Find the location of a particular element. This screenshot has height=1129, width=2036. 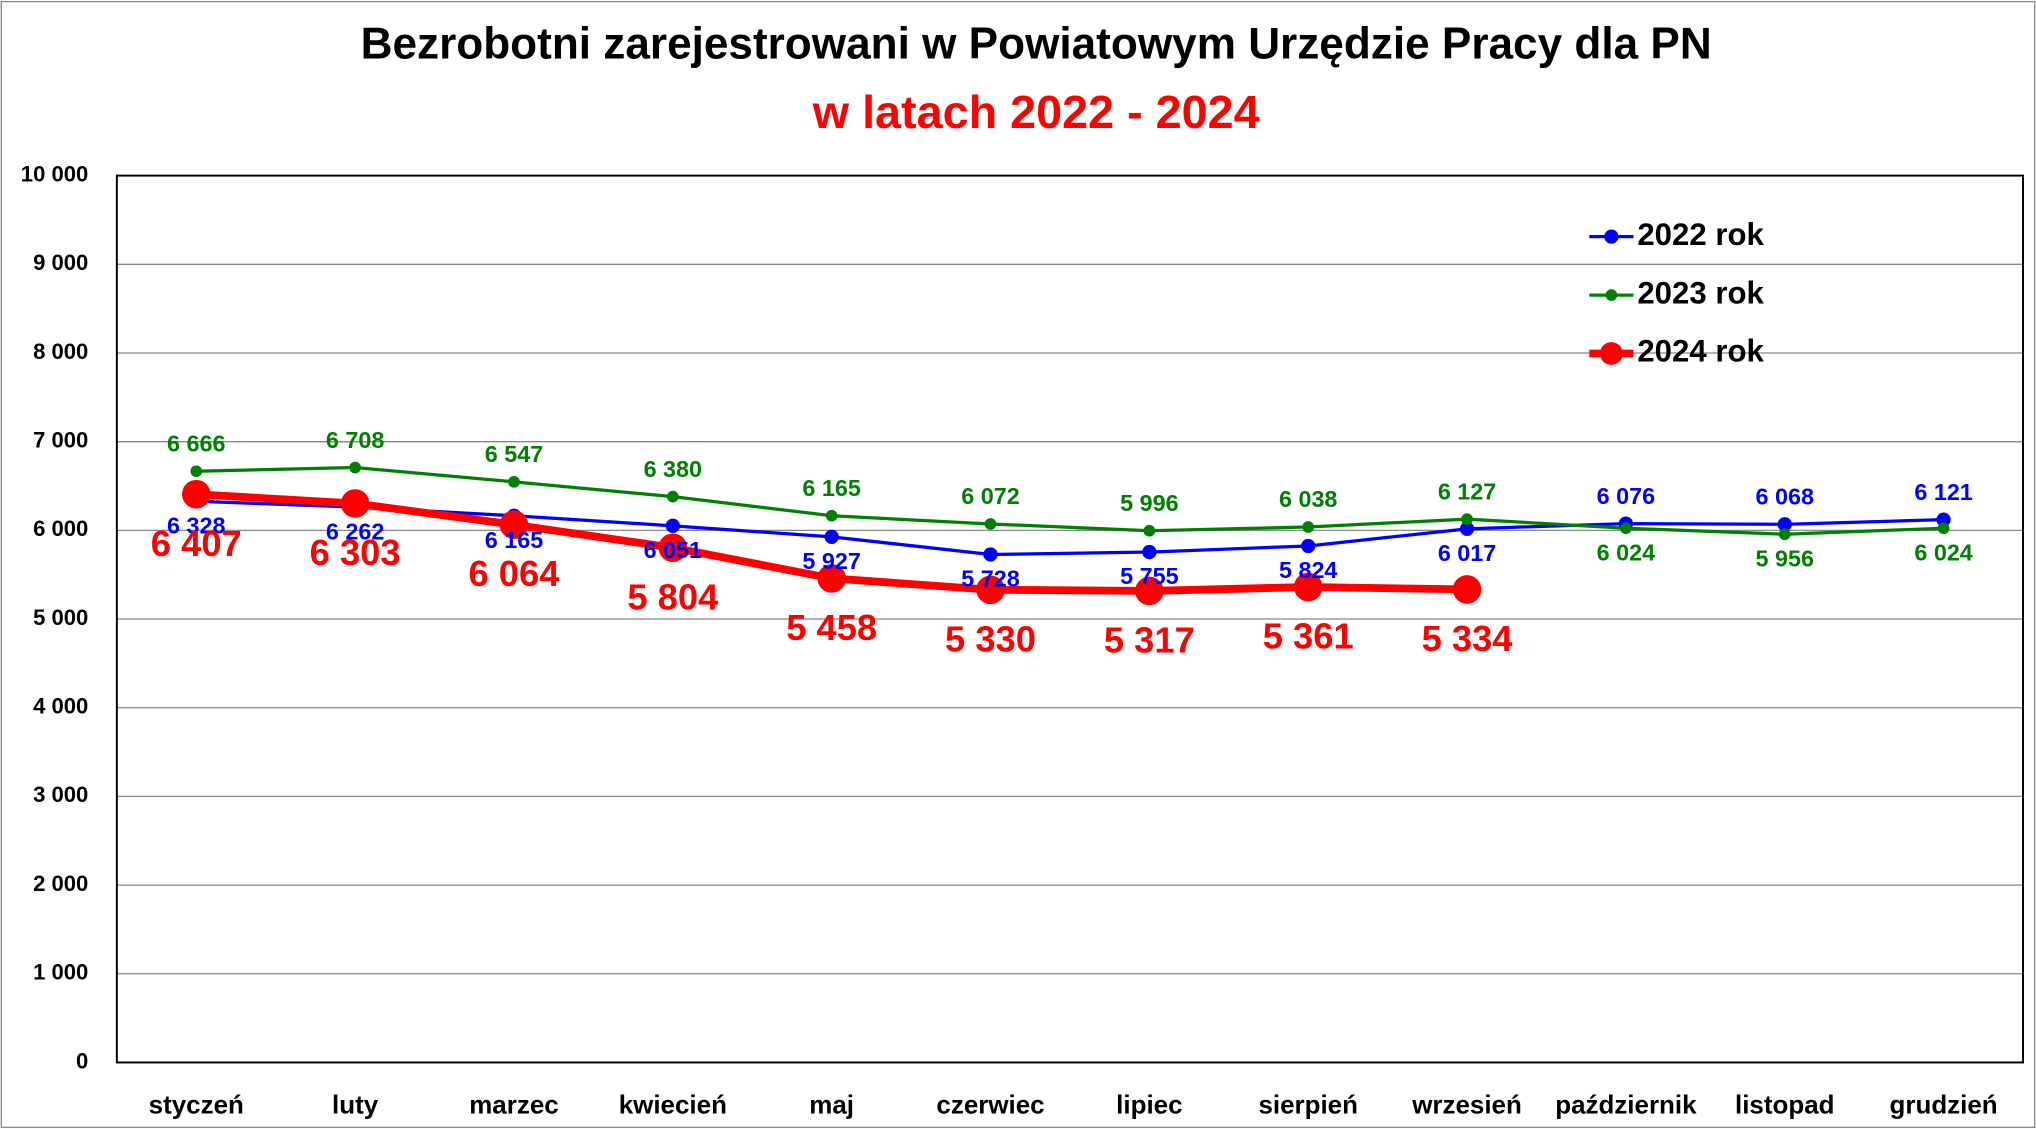

data-label: 5 334 is located at coordinates (1468, 638).